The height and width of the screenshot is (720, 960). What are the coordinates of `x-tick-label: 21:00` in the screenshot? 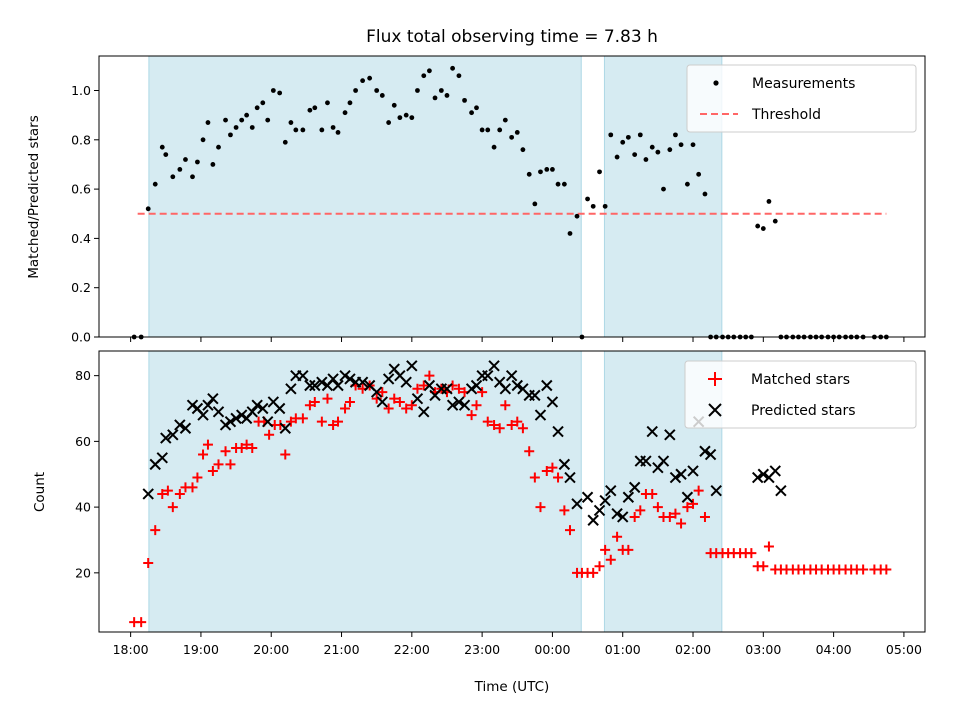 It's located at (342, 649).